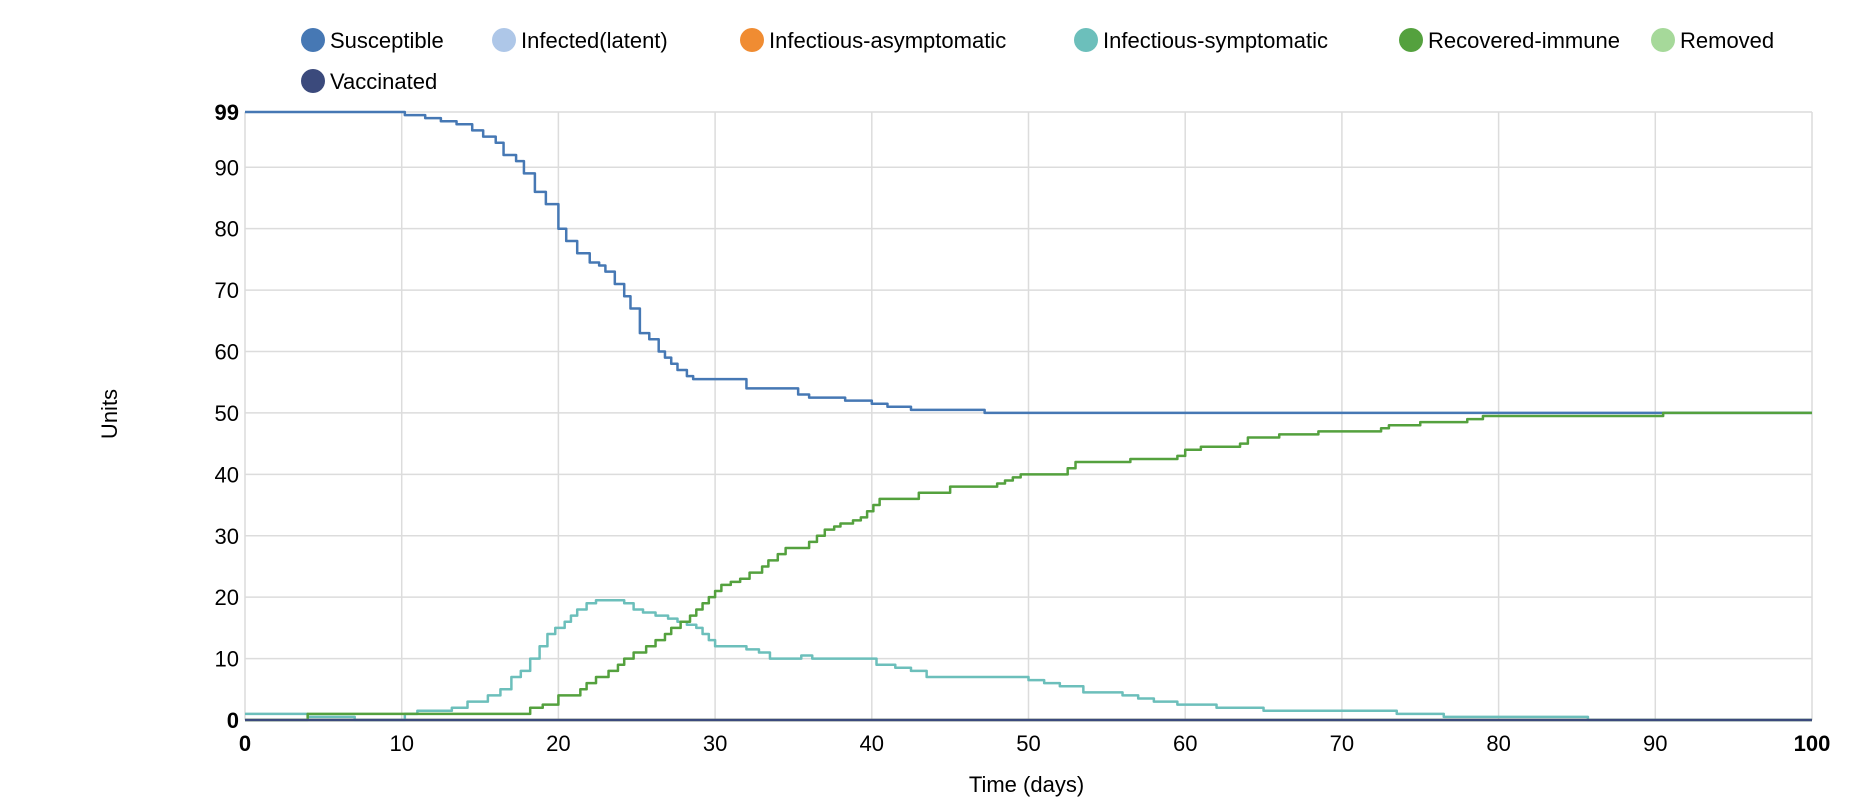 This screenshot has width=1852, height=807. I want to click on legend-item-susceptible: Susceptible, so click(372, 40).